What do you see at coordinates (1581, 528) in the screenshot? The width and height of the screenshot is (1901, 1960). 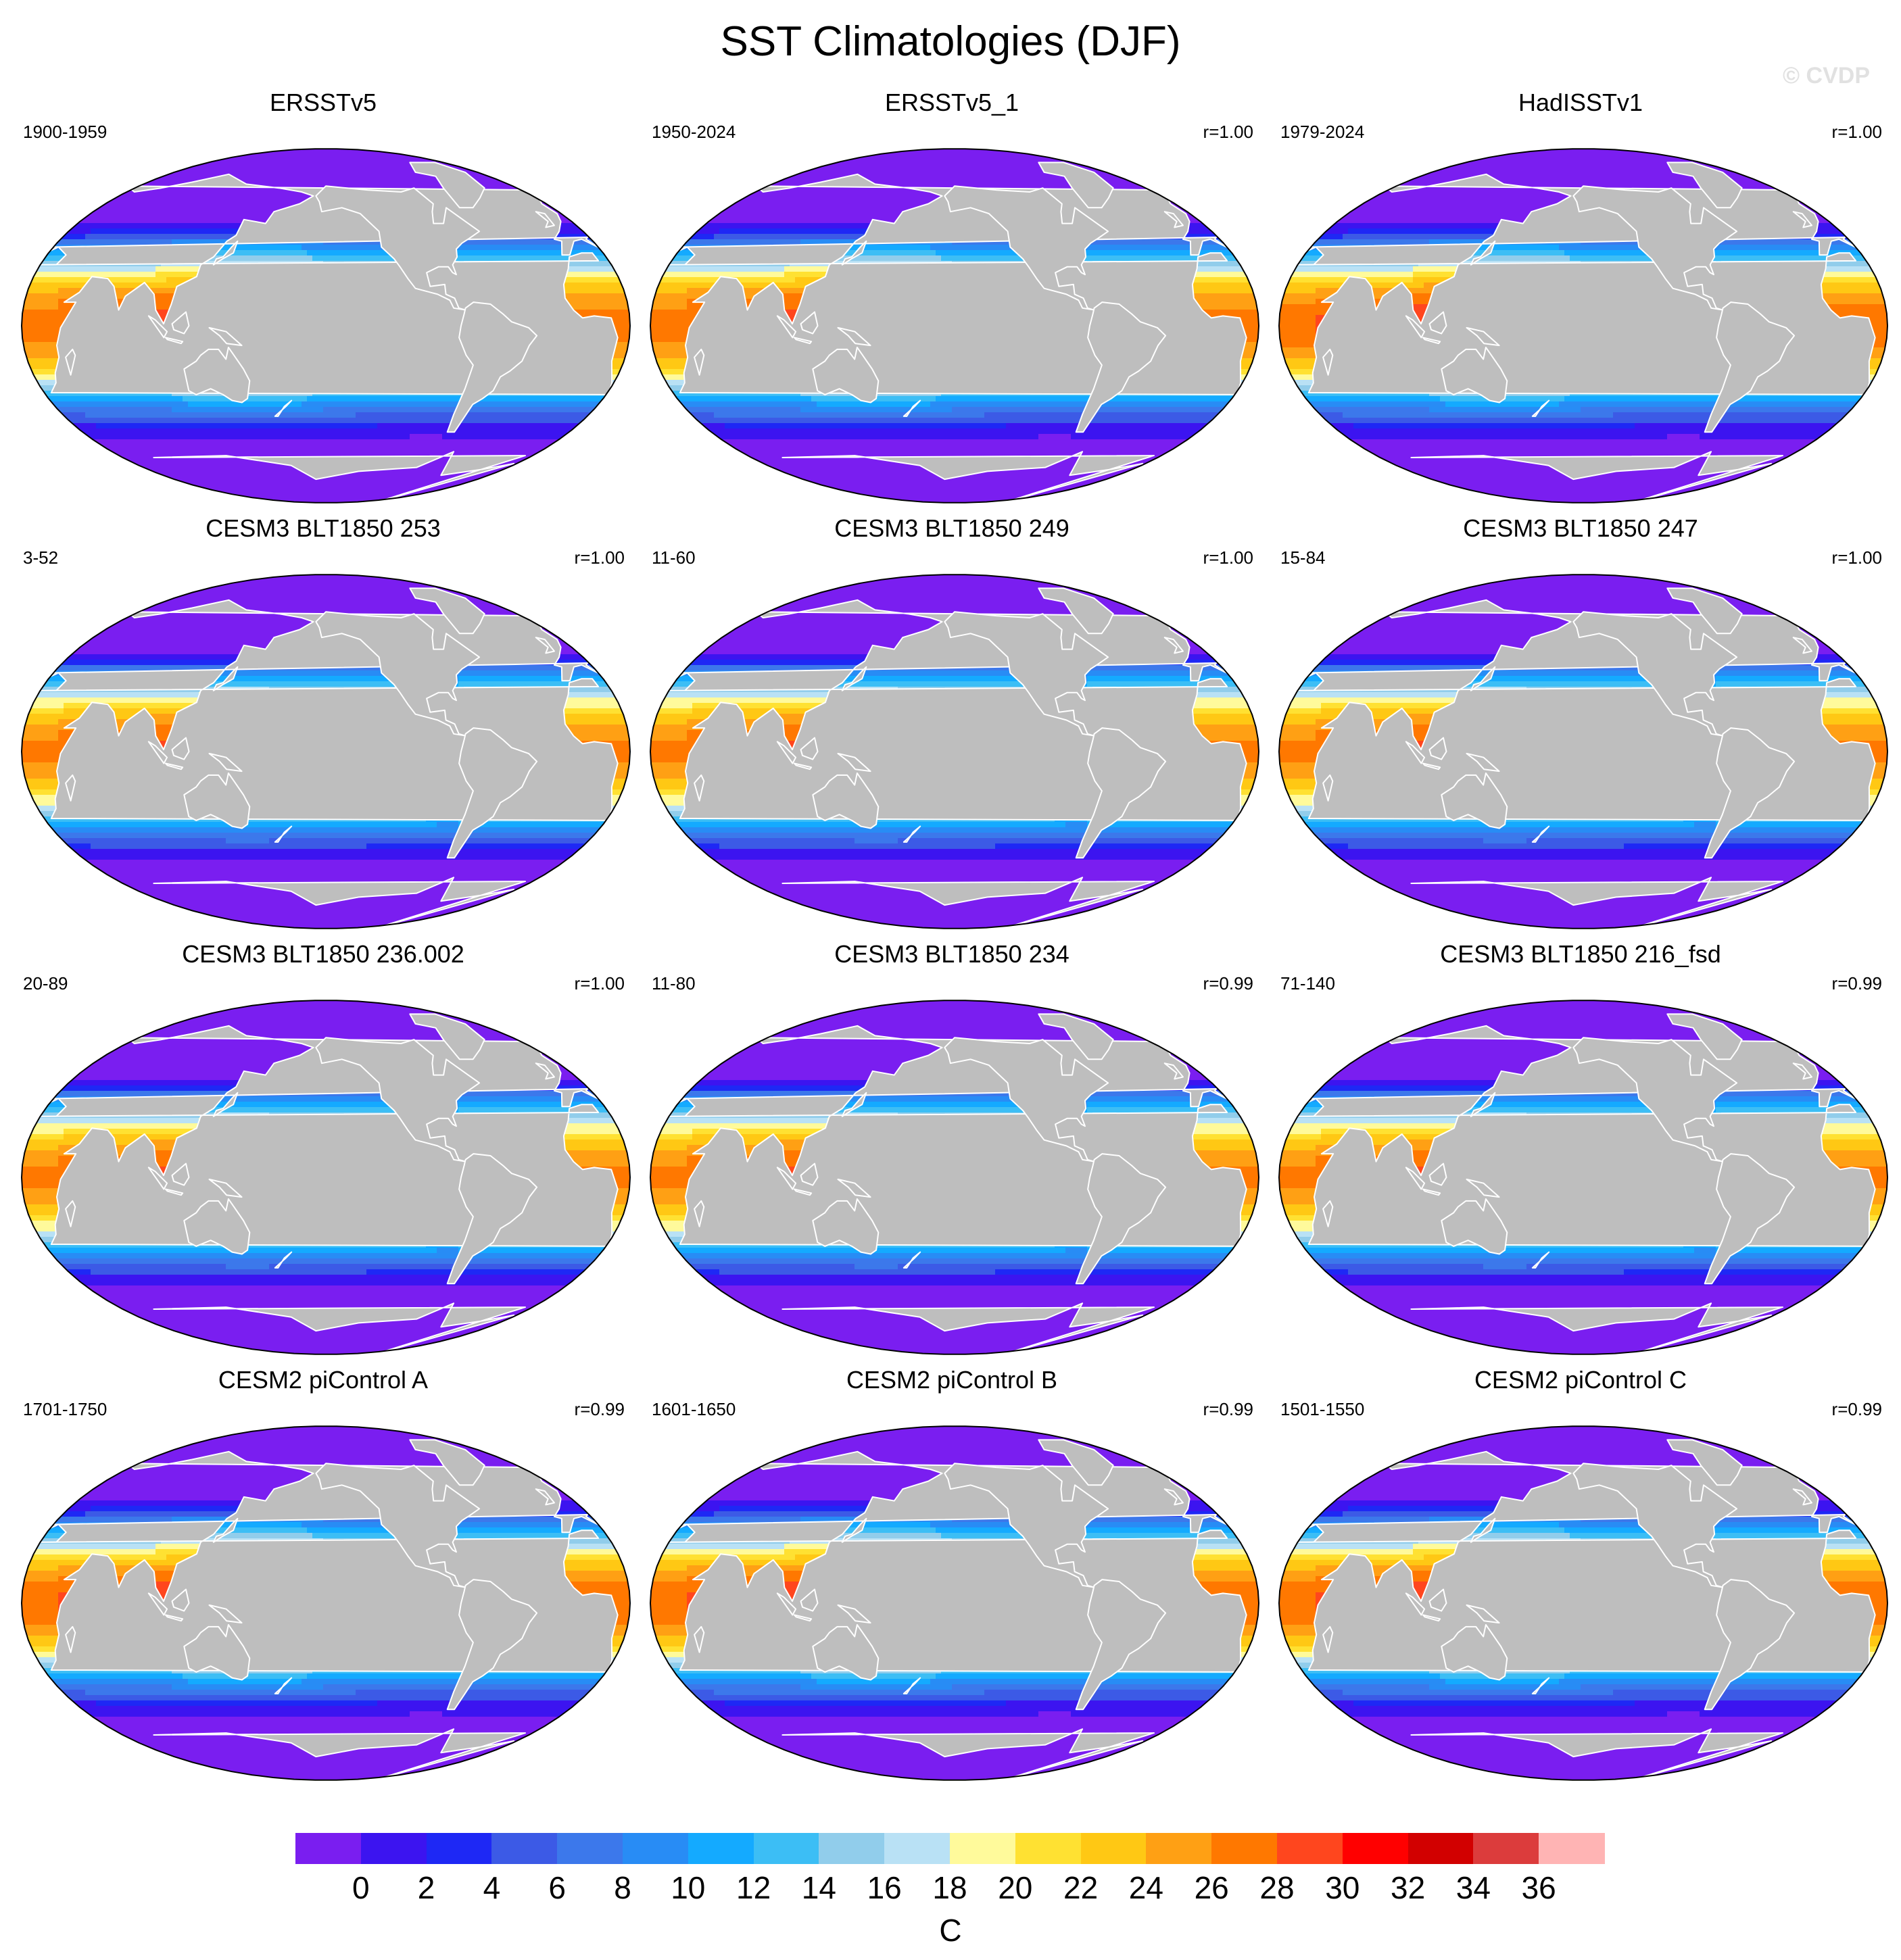 I see `panel-title: CESM3 BLT1850 247` at bounding box center [1581, 528].